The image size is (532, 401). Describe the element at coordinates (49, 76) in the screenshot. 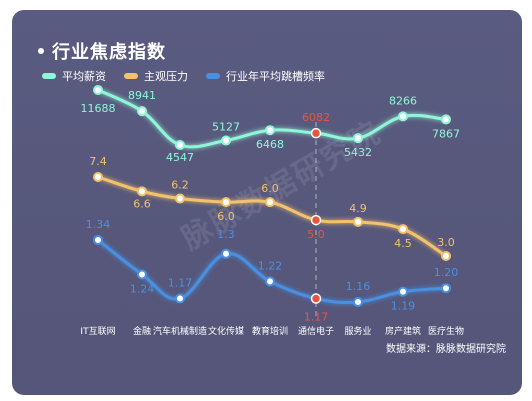

I see `legend-swatch-salary` at that location.